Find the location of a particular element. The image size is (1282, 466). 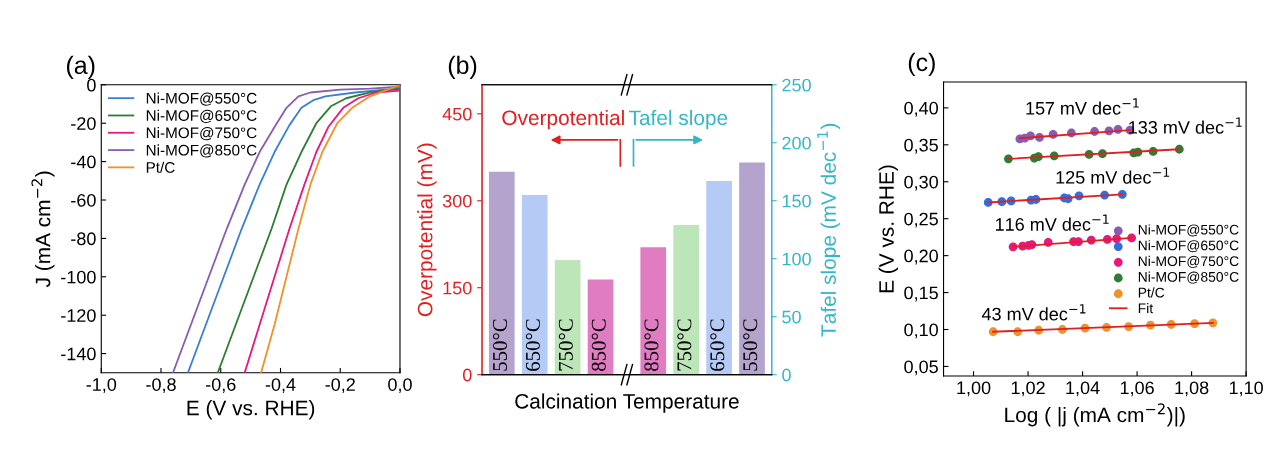

chart-title: (a) is located at coordinates (80, 67).